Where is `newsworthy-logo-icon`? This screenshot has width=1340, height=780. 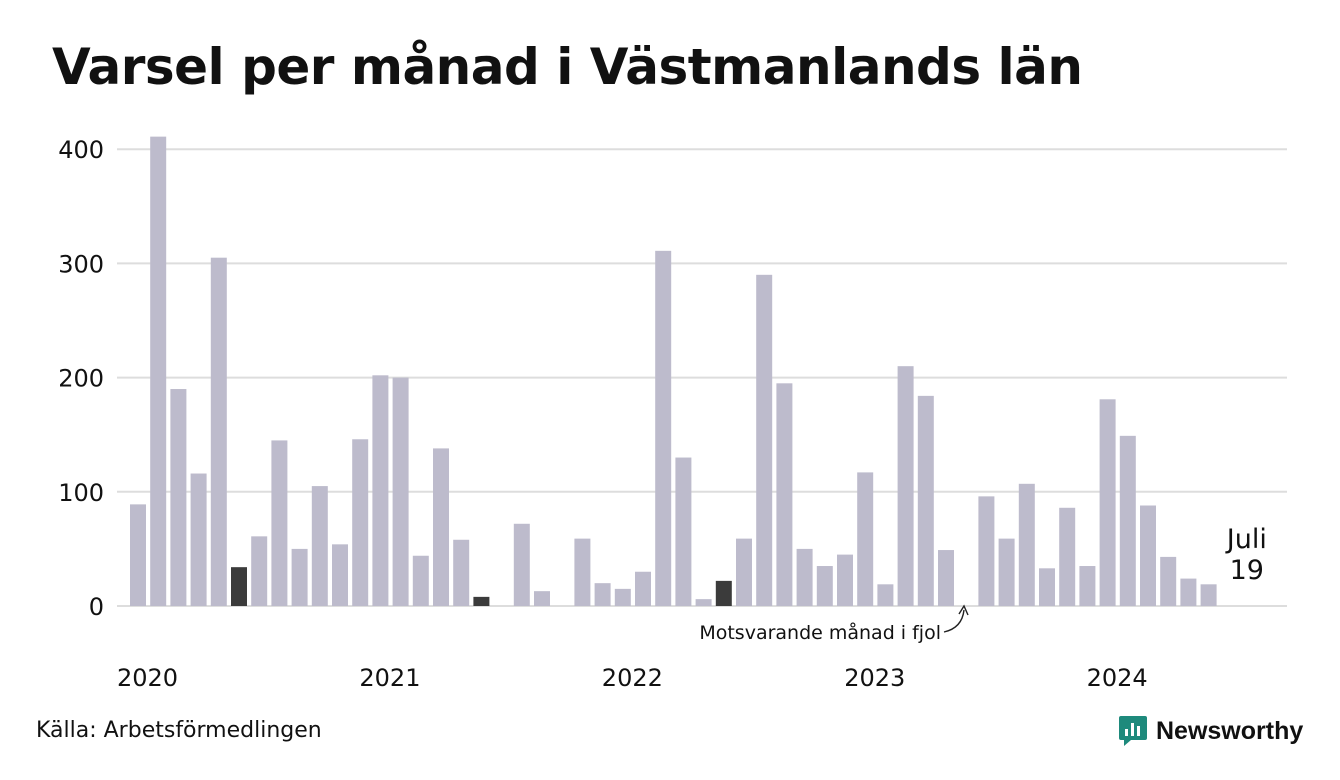
newsworthy-logo-icon is located at coordinates (1133, 731).